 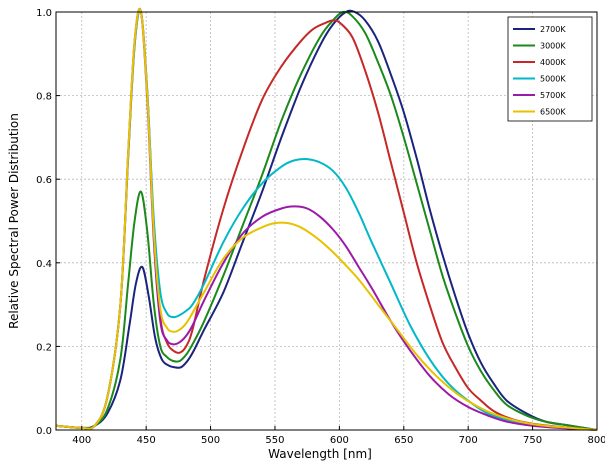 What do you see at coordinates (553, 79) in the screenshot?
I see `legend-label: 5000K` at bounding box center [553, 79].